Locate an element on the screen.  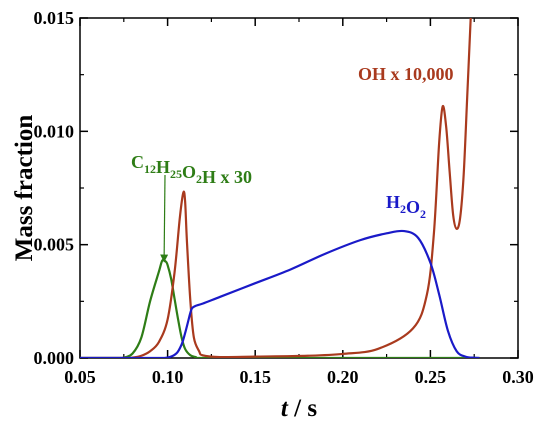
x-axis-label: t / s is located at coordinates (299, 408).